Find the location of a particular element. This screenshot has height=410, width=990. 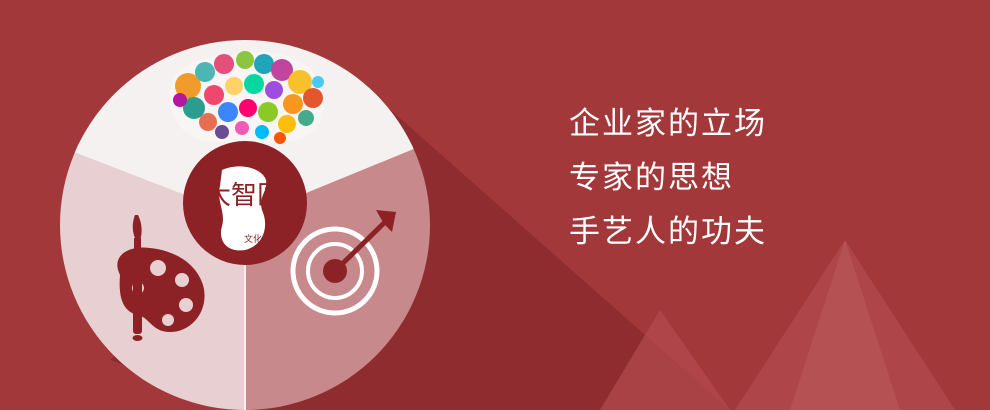

logo-text: 大智匠 is located at coordinates (244, 196).